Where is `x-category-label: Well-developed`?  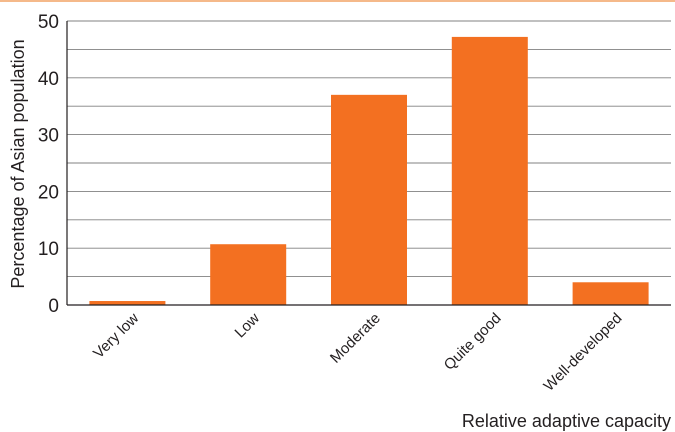 x-category-label: Well-developed is located at coordinates (582, 352).